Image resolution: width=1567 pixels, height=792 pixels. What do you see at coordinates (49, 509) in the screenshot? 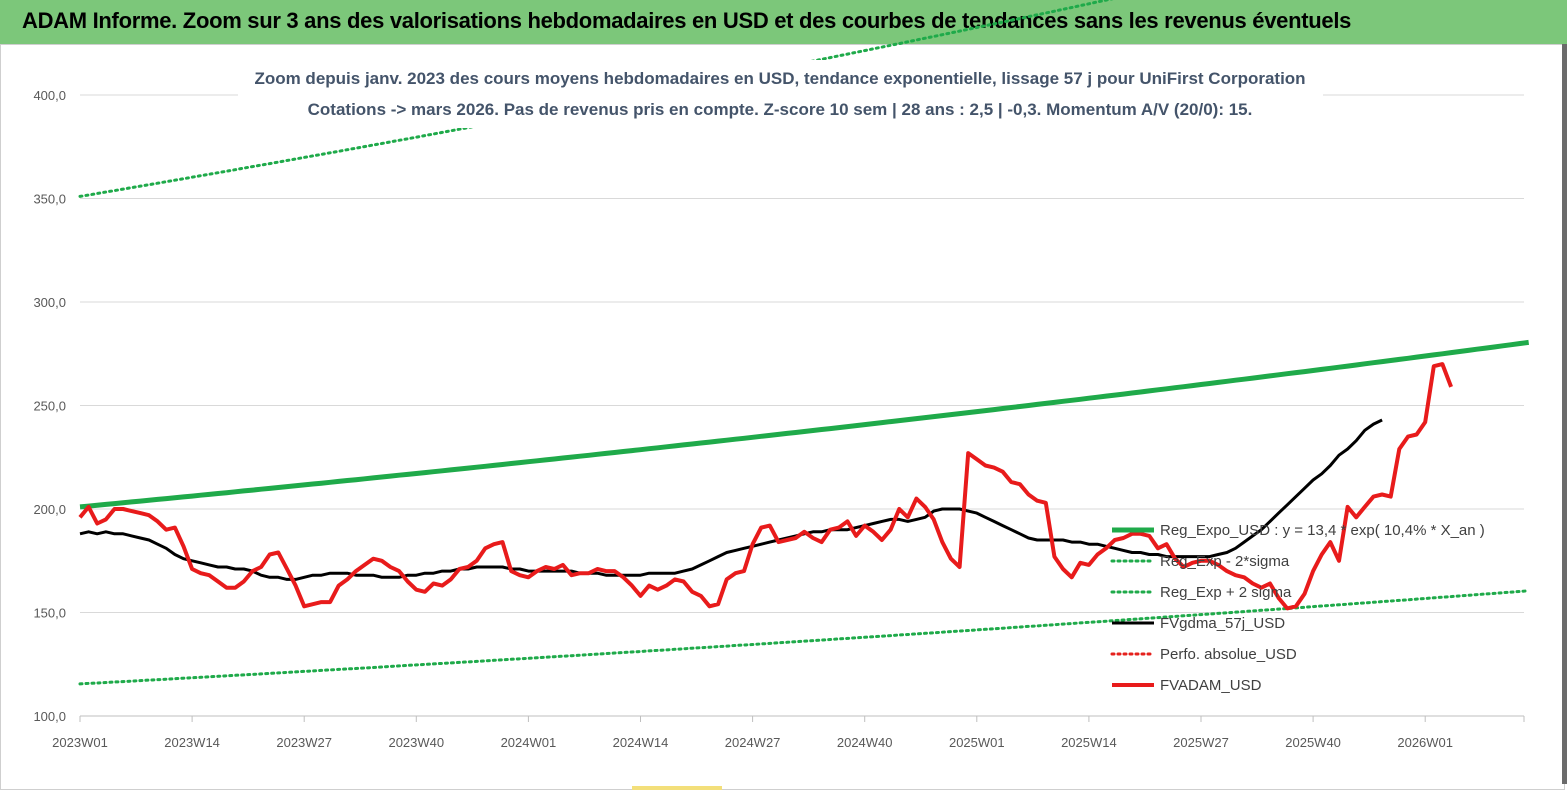
I see `y-tick-label: 200,0` at bounding box center [49, 509].